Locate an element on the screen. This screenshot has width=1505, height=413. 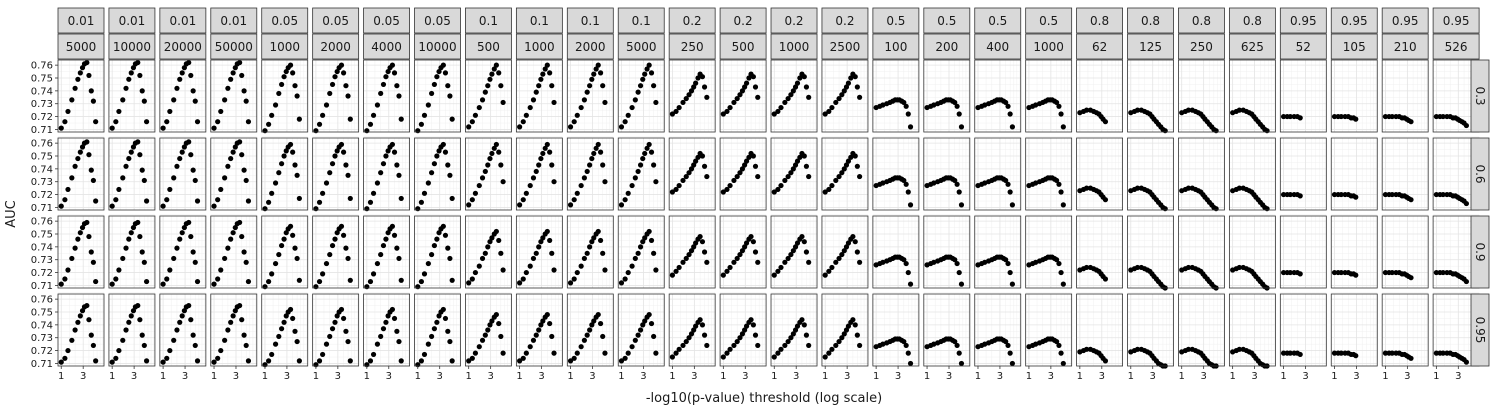
col-strip-top-label: 0.95 is located at coordinates (1456, 21).